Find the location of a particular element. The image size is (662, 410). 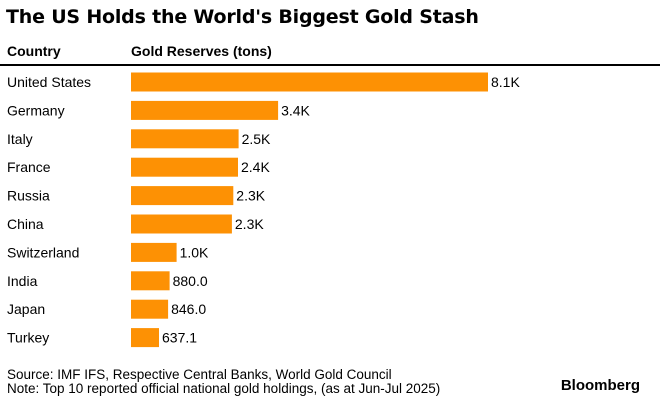

bar-russia is located at coordinates (182, 196).